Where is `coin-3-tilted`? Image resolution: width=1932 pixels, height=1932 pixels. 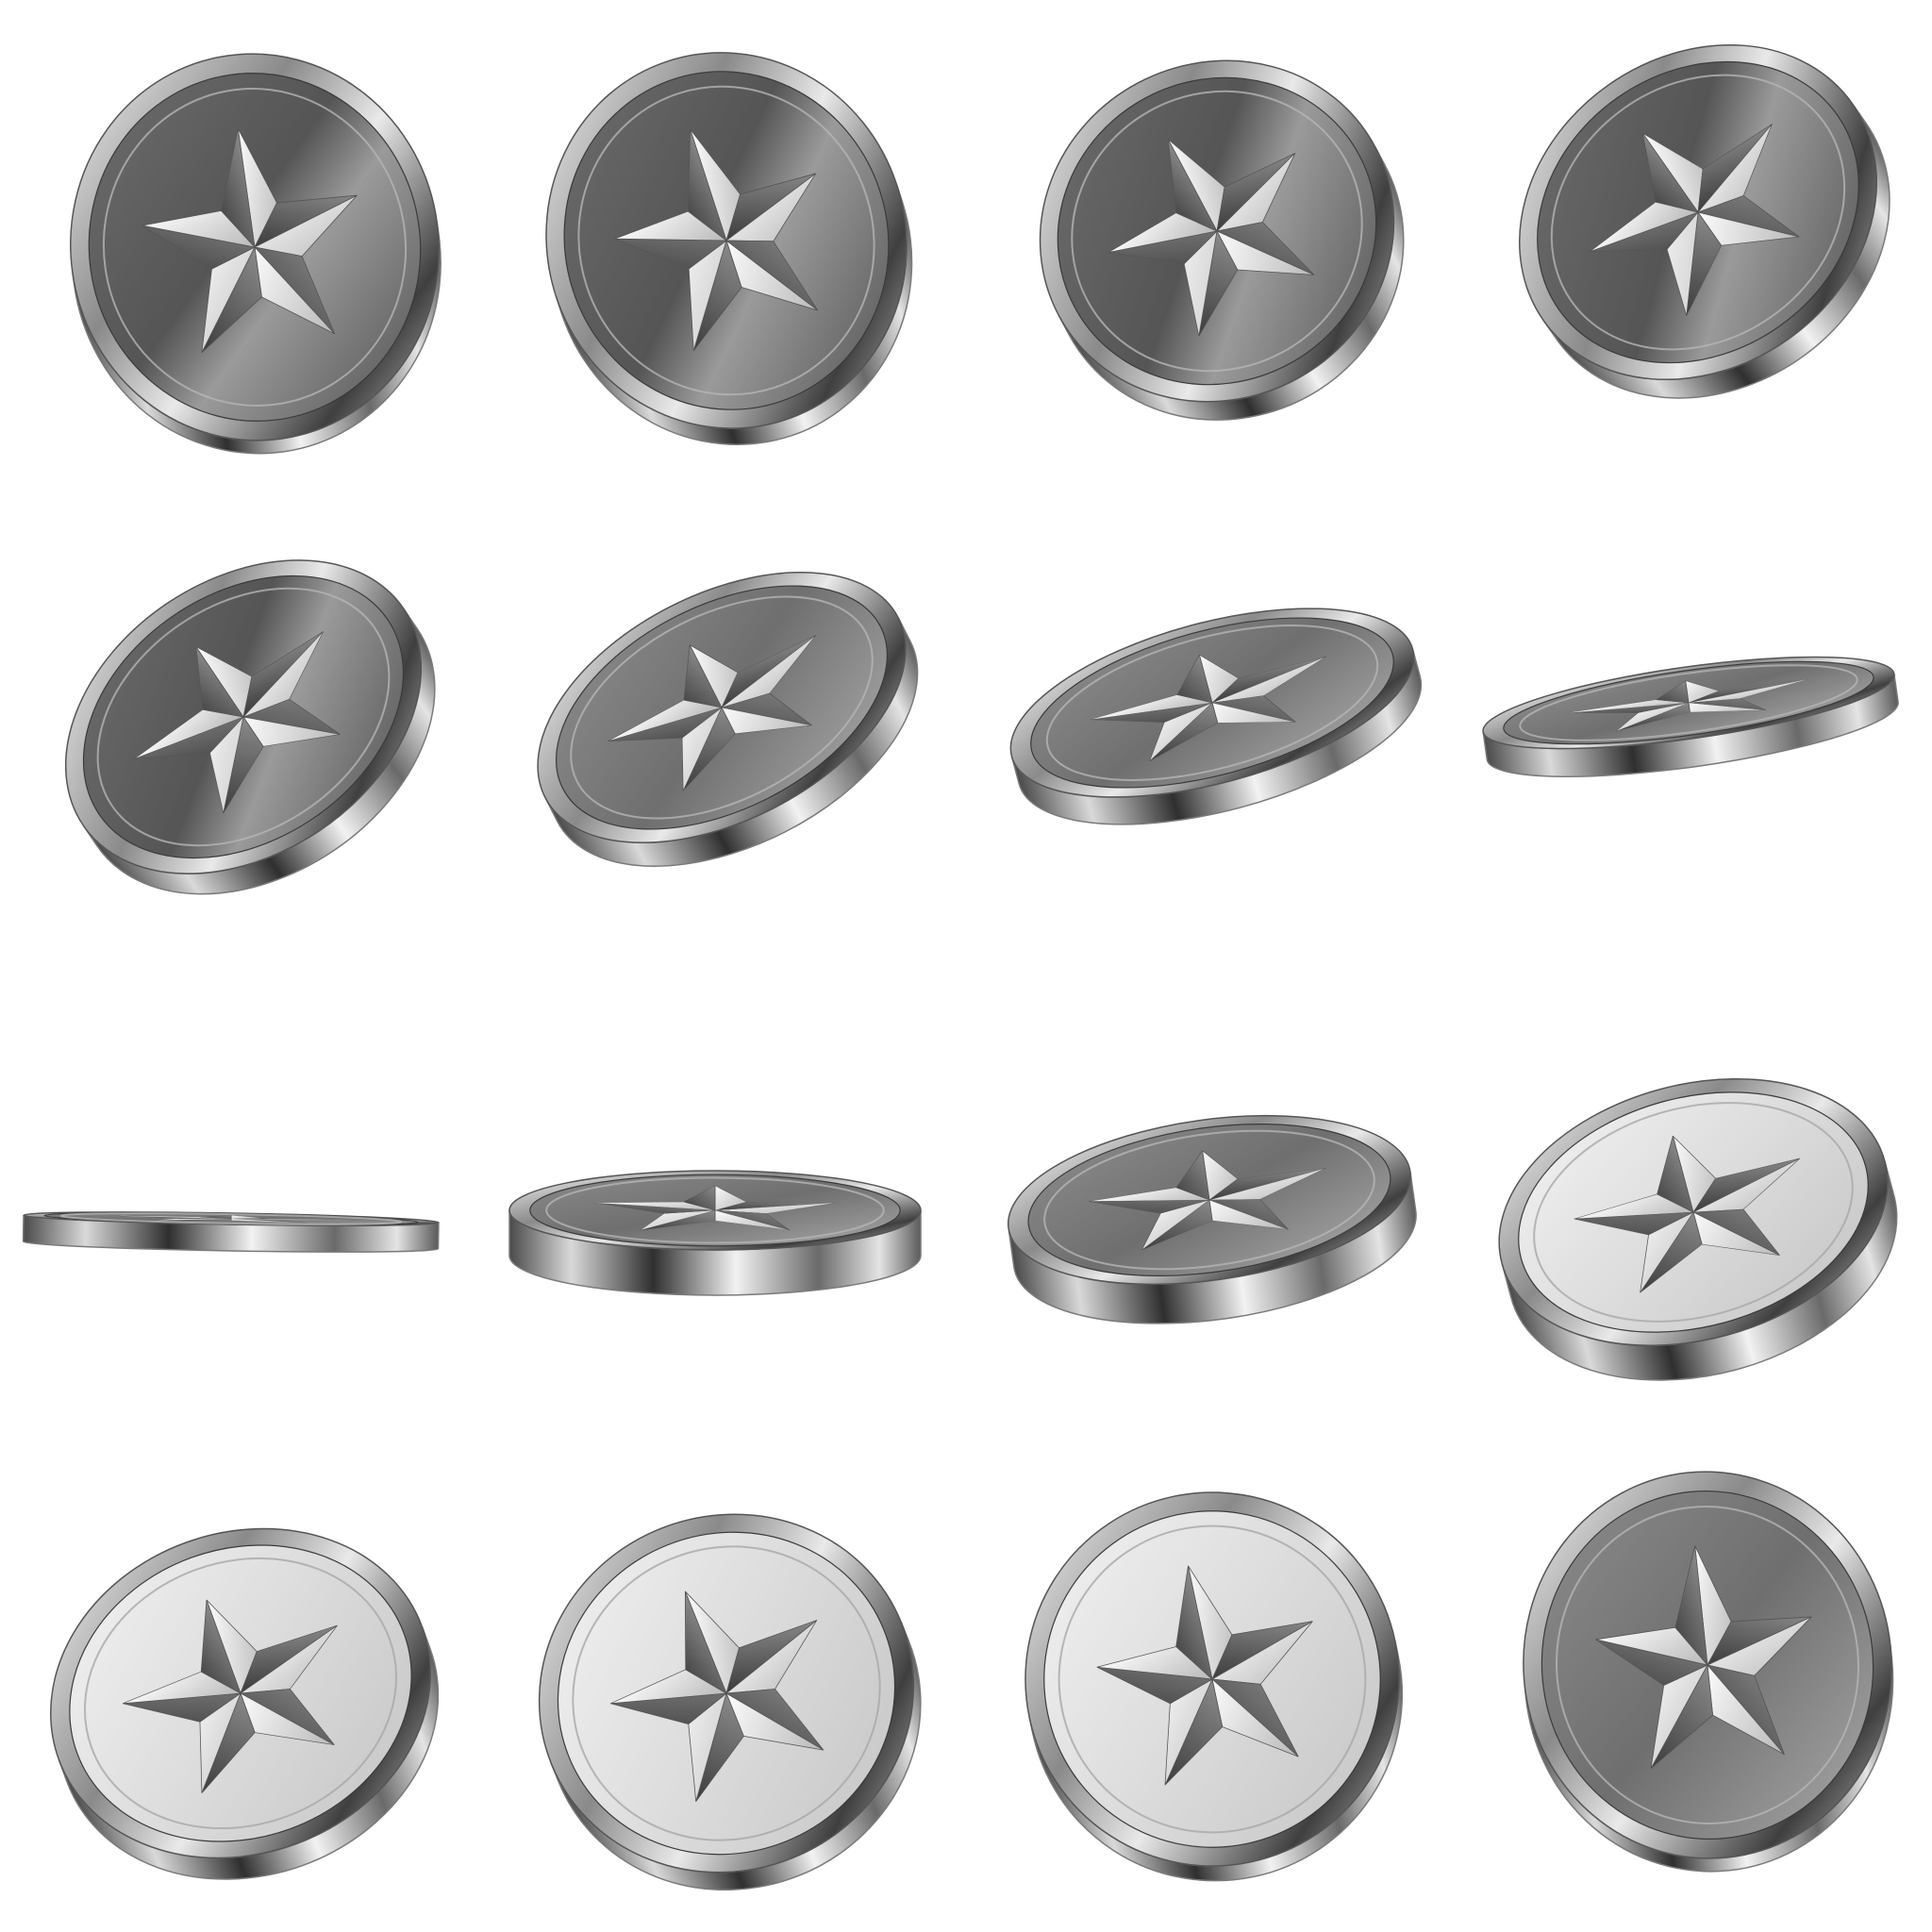
coin-3-tilted is located at coordinates (1222, 240).